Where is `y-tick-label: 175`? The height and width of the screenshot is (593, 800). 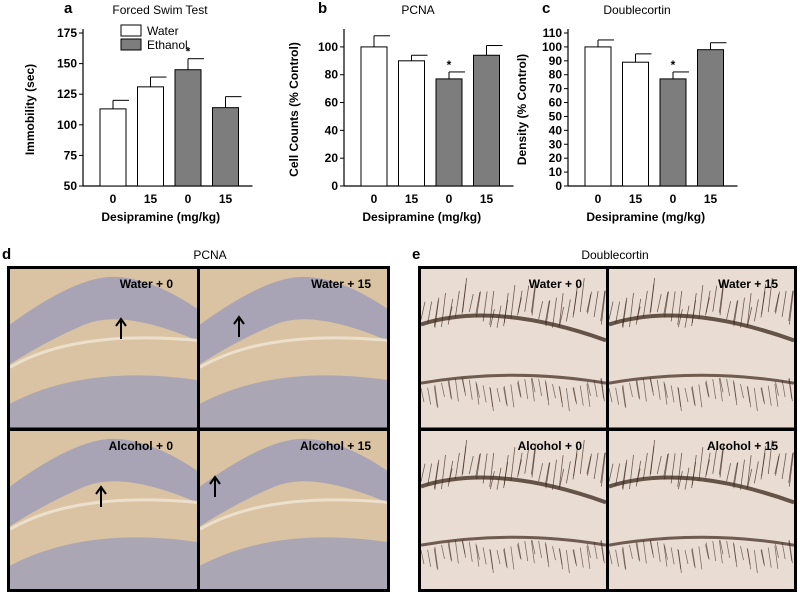
y-tick-label: 175 is located at coordinates (67, 33).